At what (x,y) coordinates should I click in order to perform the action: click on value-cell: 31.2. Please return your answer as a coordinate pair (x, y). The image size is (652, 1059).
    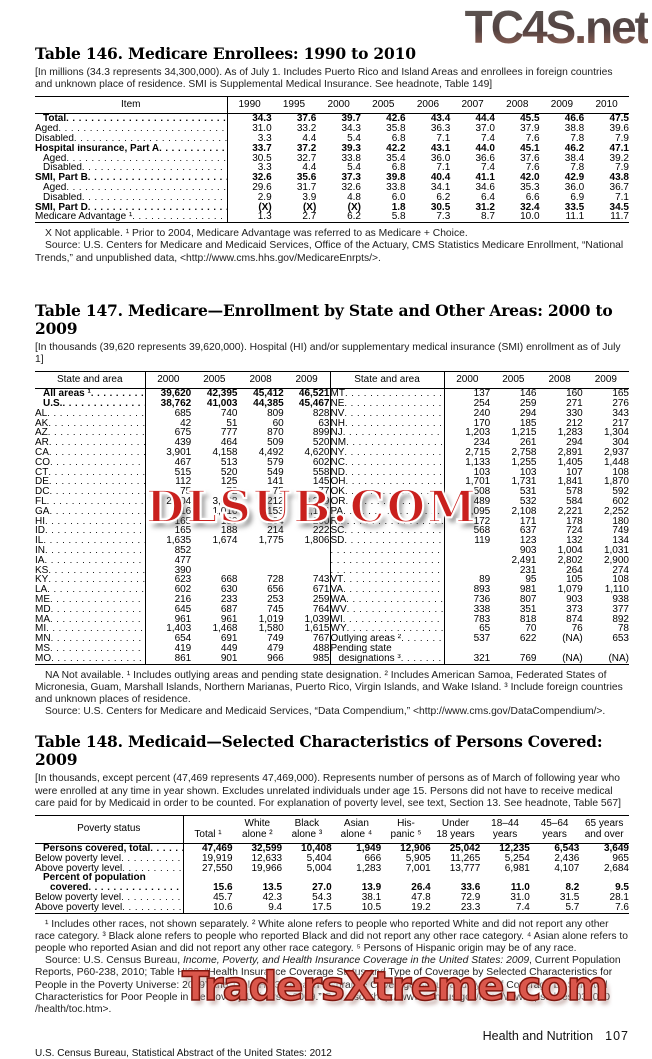
    Looking at the image, I should click on (485, 207).